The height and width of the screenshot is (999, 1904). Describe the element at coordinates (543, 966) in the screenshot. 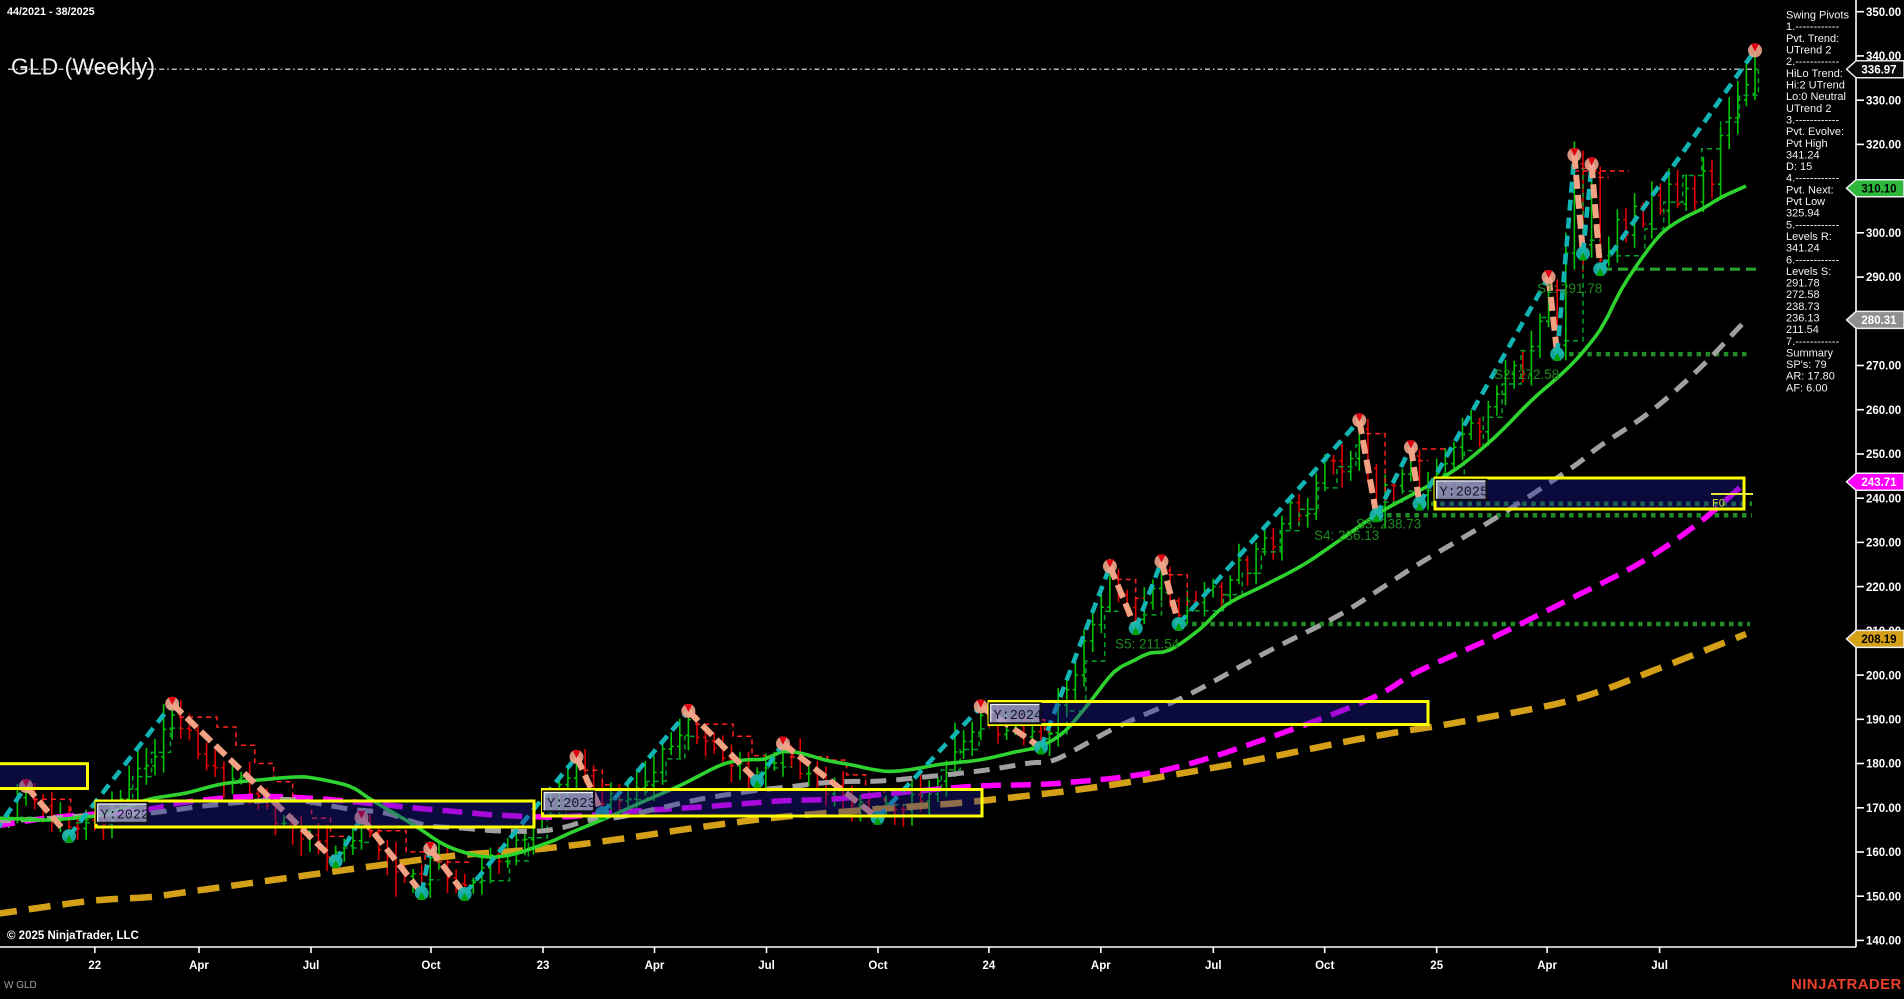

I see `svg-text: 23` at that location.